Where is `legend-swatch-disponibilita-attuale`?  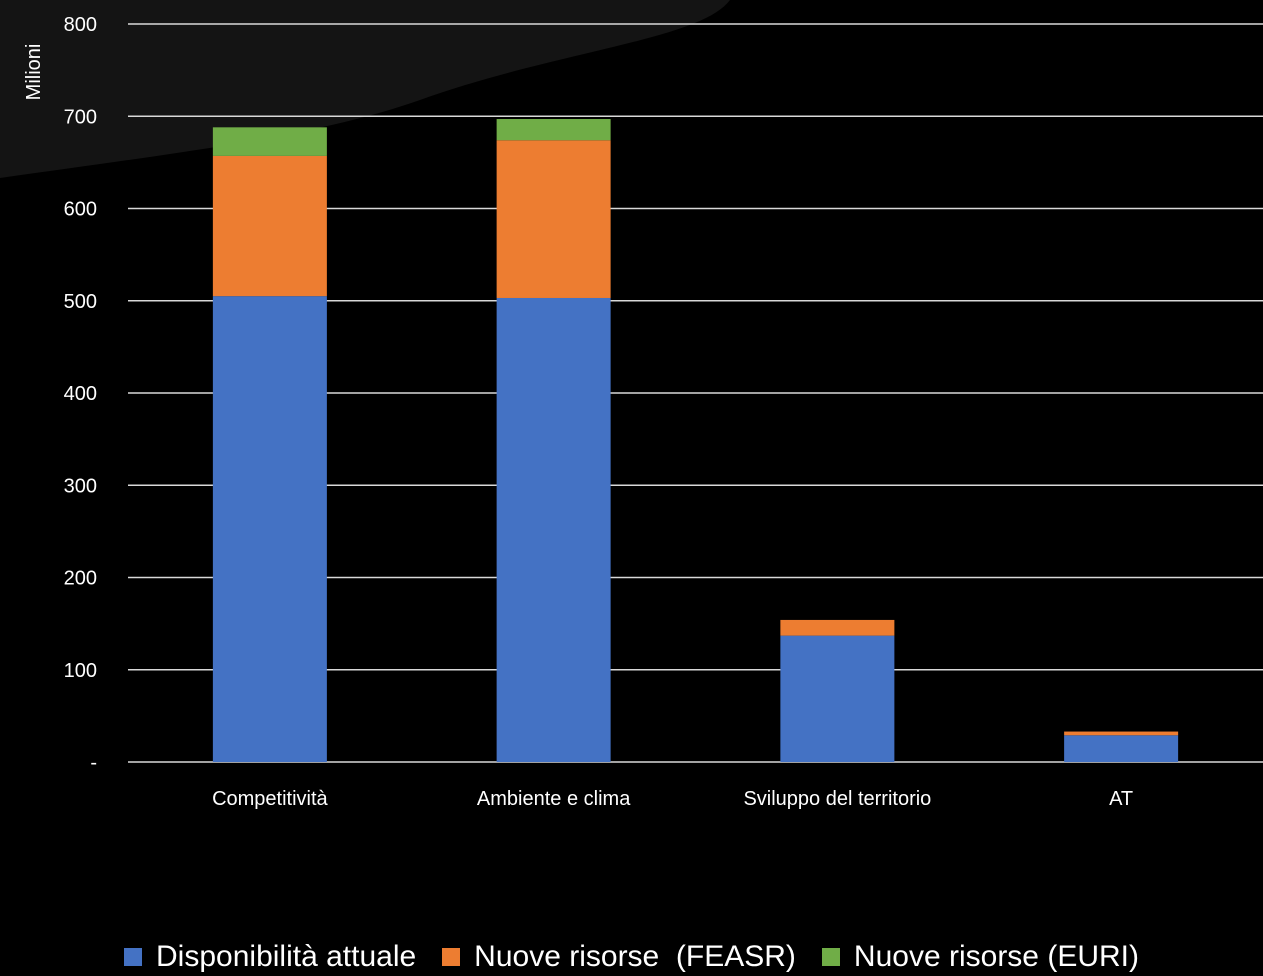
legend-swatch-disponibilita-attuale is located at coordinates (133, 957).